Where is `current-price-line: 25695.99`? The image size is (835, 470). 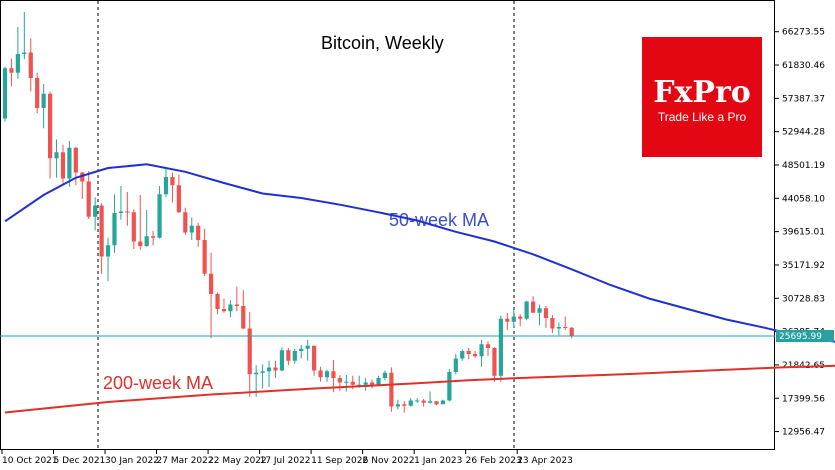 current-price-line: 25695.99 is located at coordinates (417, 336).